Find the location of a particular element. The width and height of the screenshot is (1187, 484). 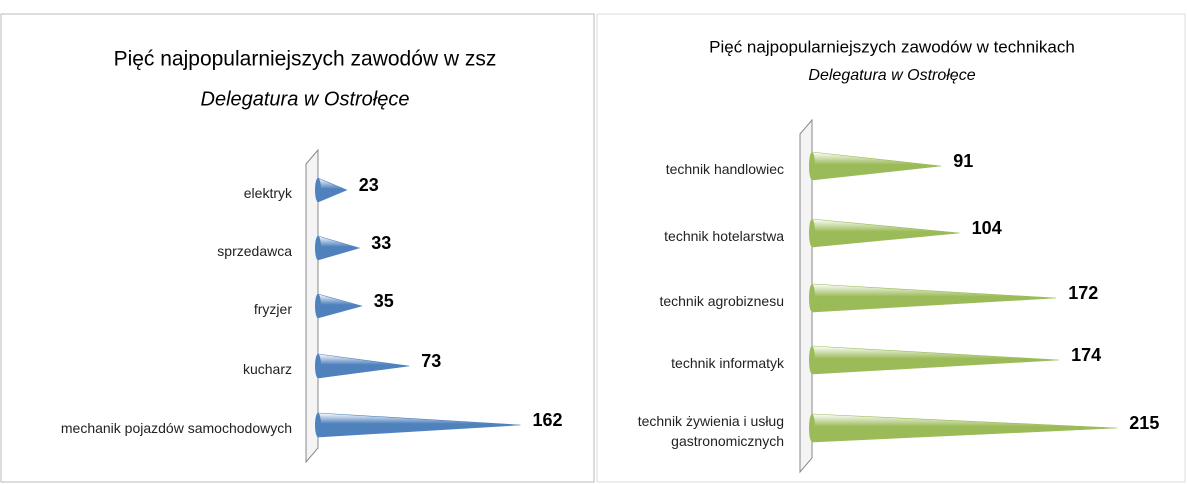

category-label: kucharz is located at coordinates (267, 369).